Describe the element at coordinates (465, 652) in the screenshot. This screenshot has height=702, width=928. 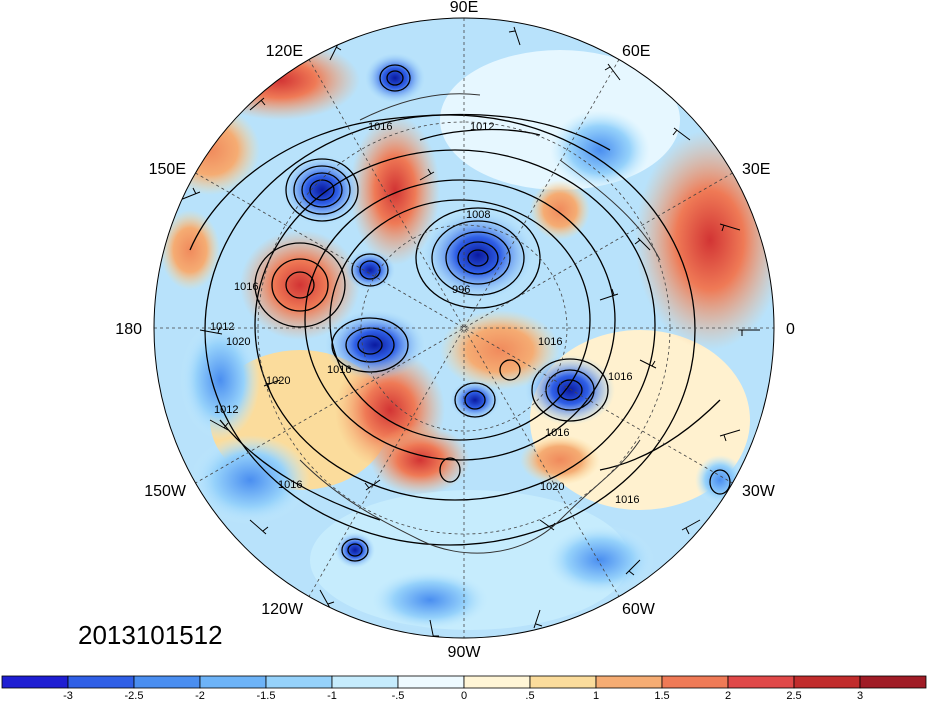
I see `lon-label-90w: 90W` at that location.